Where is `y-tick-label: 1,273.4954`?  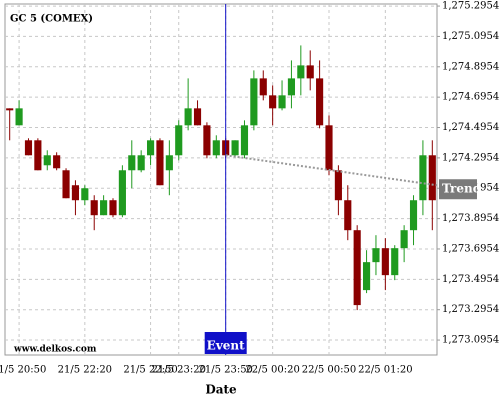
y-tick-label: 1,273.4954 is located at coordinates (470, 279).